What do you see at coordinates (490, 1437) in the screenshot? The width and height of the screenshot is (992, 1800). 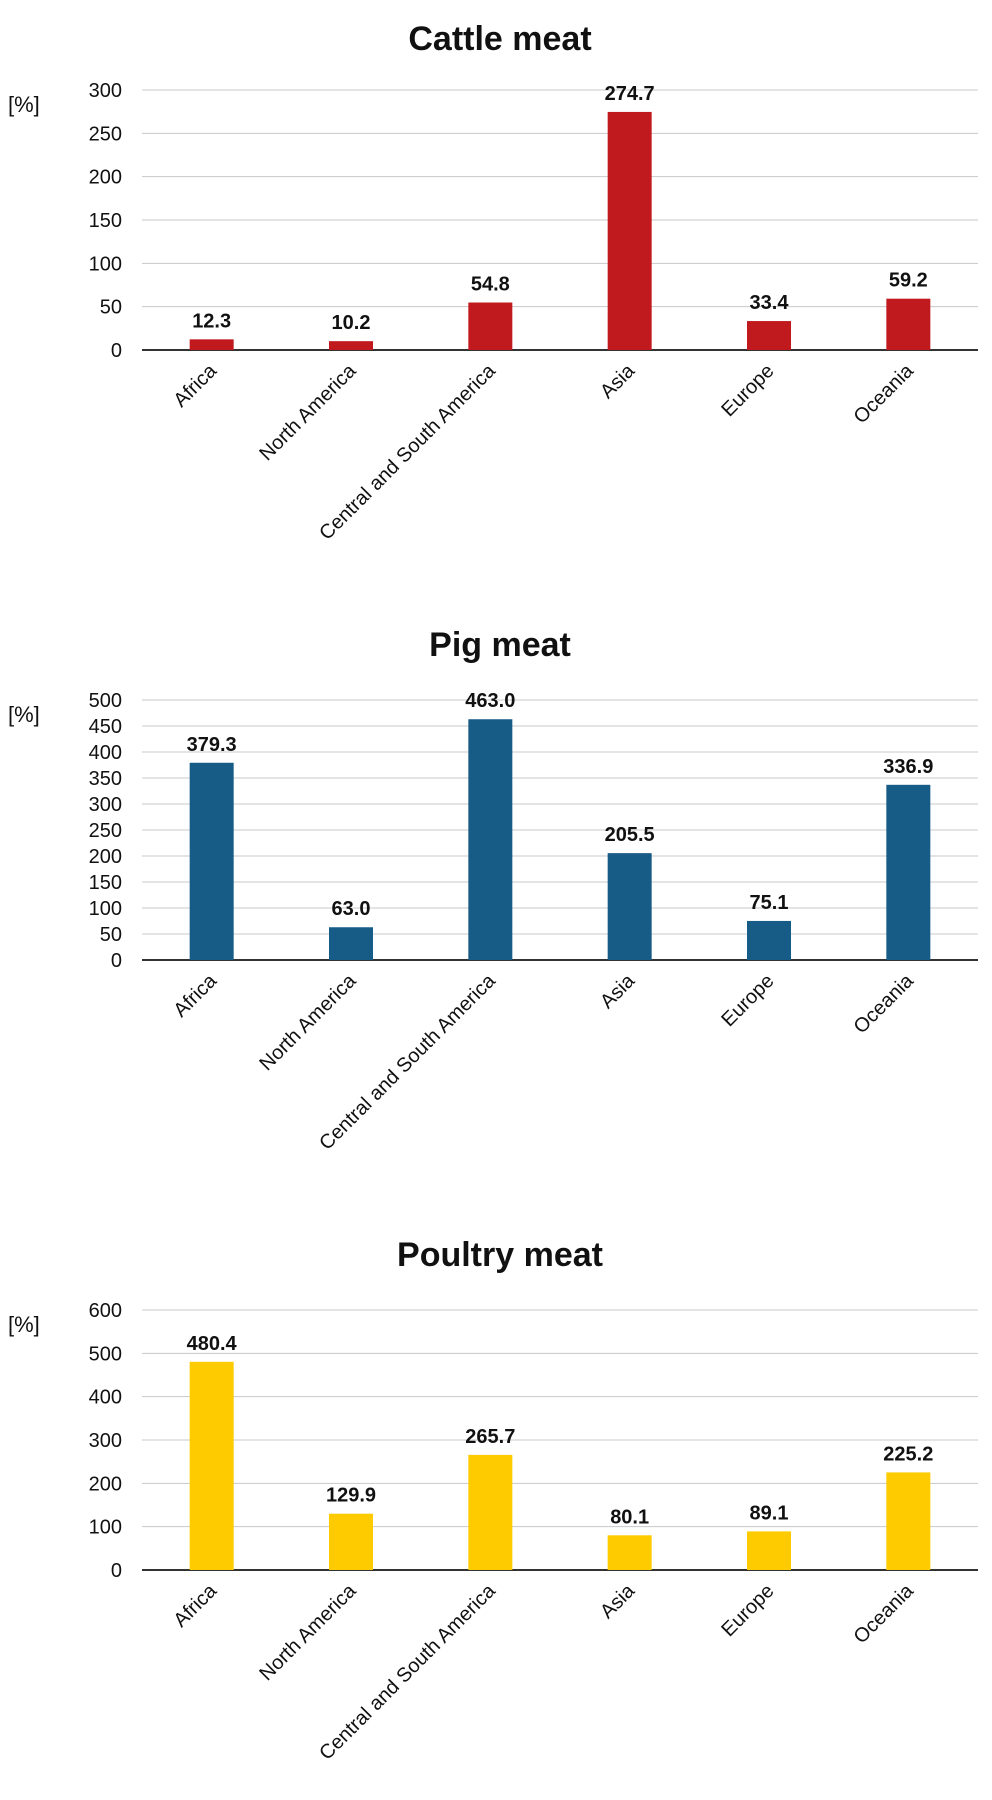 I see `data-label: 265.7` at bounding box center [490, 1437].